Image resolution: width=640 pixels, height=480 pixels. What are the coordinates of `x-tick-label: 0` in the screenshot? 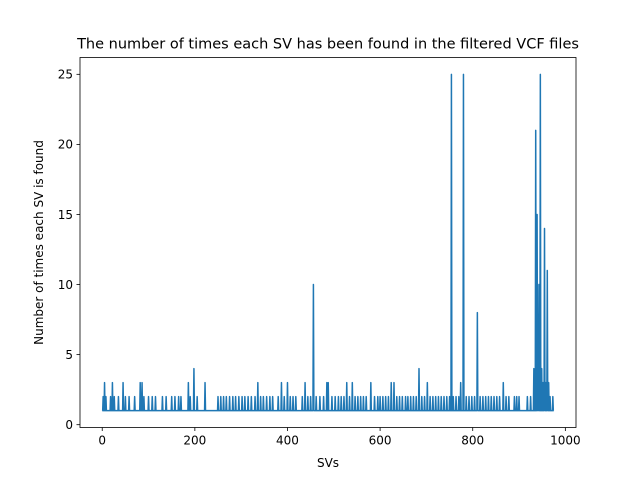 It's located at (102, 441).